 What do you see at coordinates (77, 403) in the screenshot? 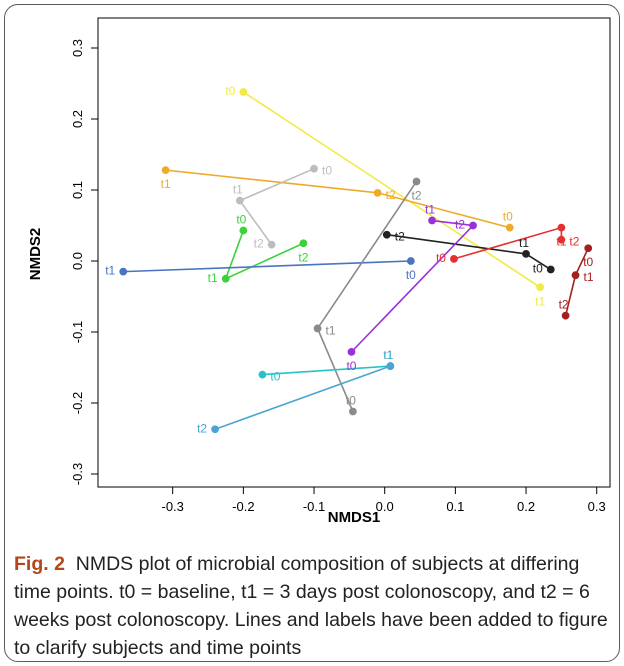
I see `y-tick-label: -0.2` at bounding box center [77, 403].